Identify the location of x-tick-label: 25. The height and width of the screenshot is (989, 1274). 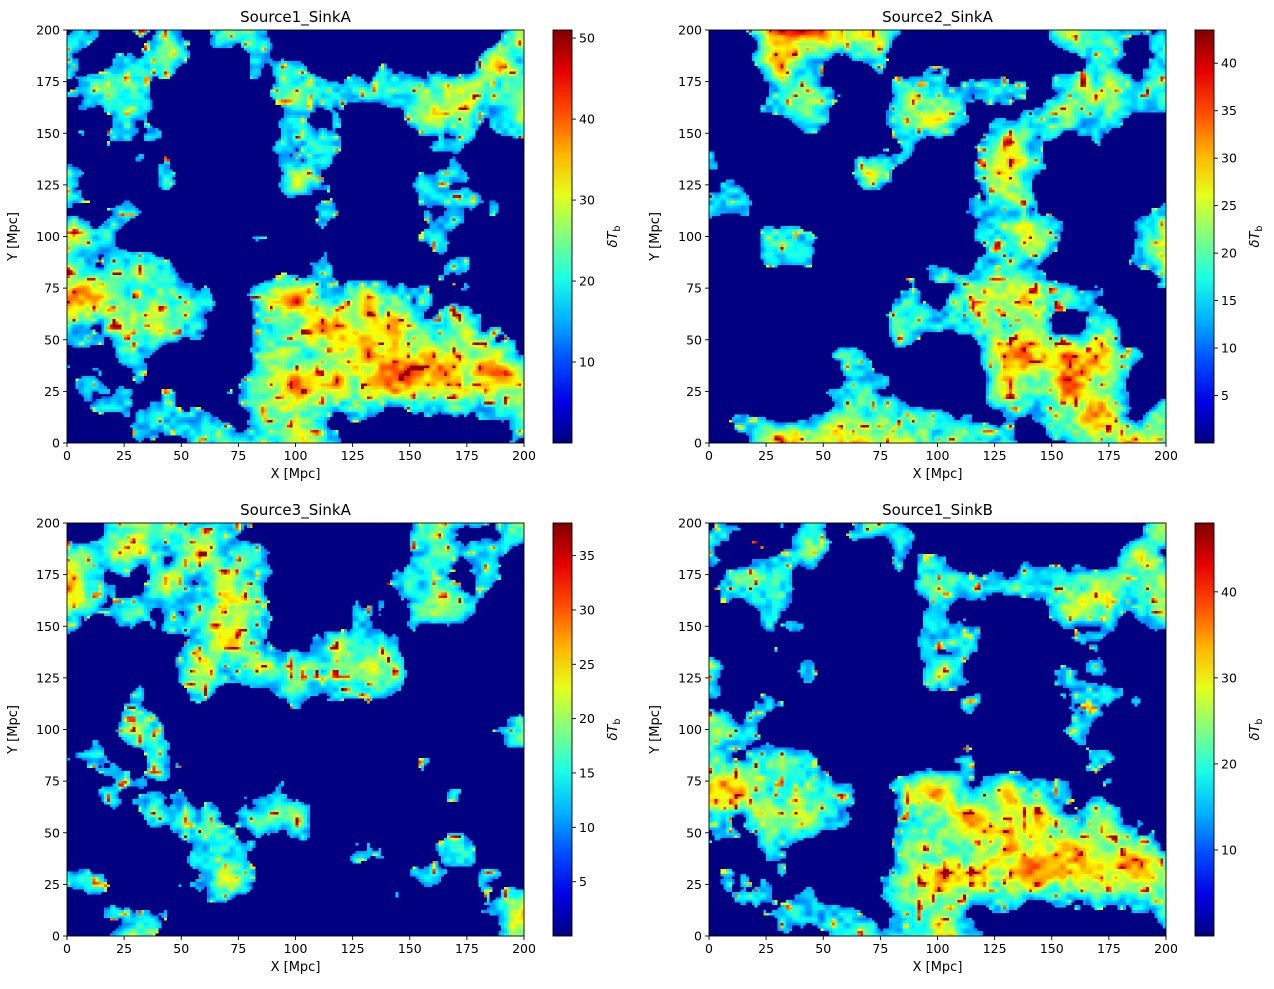
(766, 455).